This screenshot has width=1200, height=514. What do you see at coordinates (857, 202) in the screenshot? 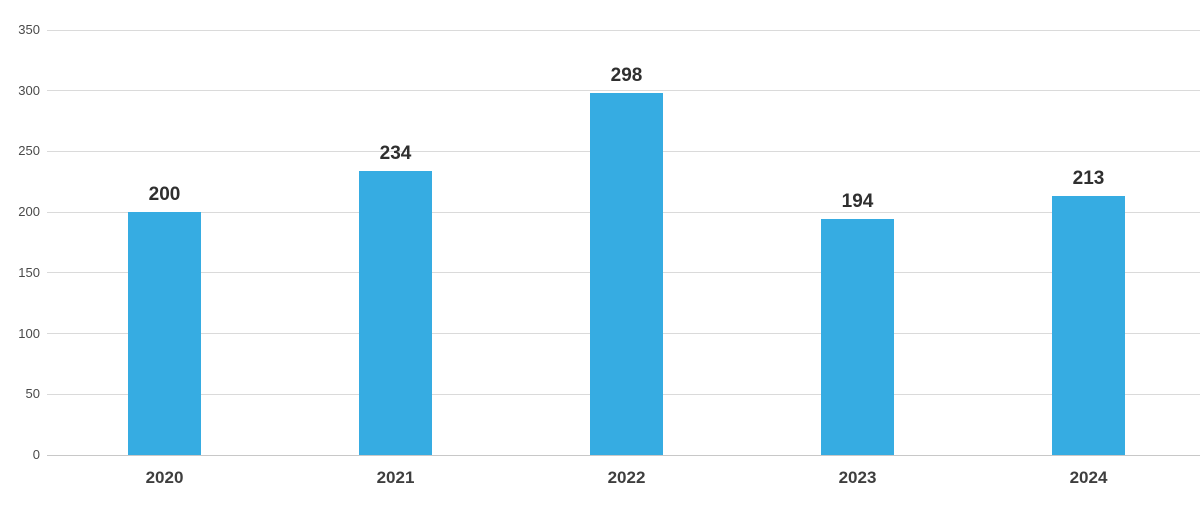
I see `bar-value-label: 194` at bounding box center [857, 202].